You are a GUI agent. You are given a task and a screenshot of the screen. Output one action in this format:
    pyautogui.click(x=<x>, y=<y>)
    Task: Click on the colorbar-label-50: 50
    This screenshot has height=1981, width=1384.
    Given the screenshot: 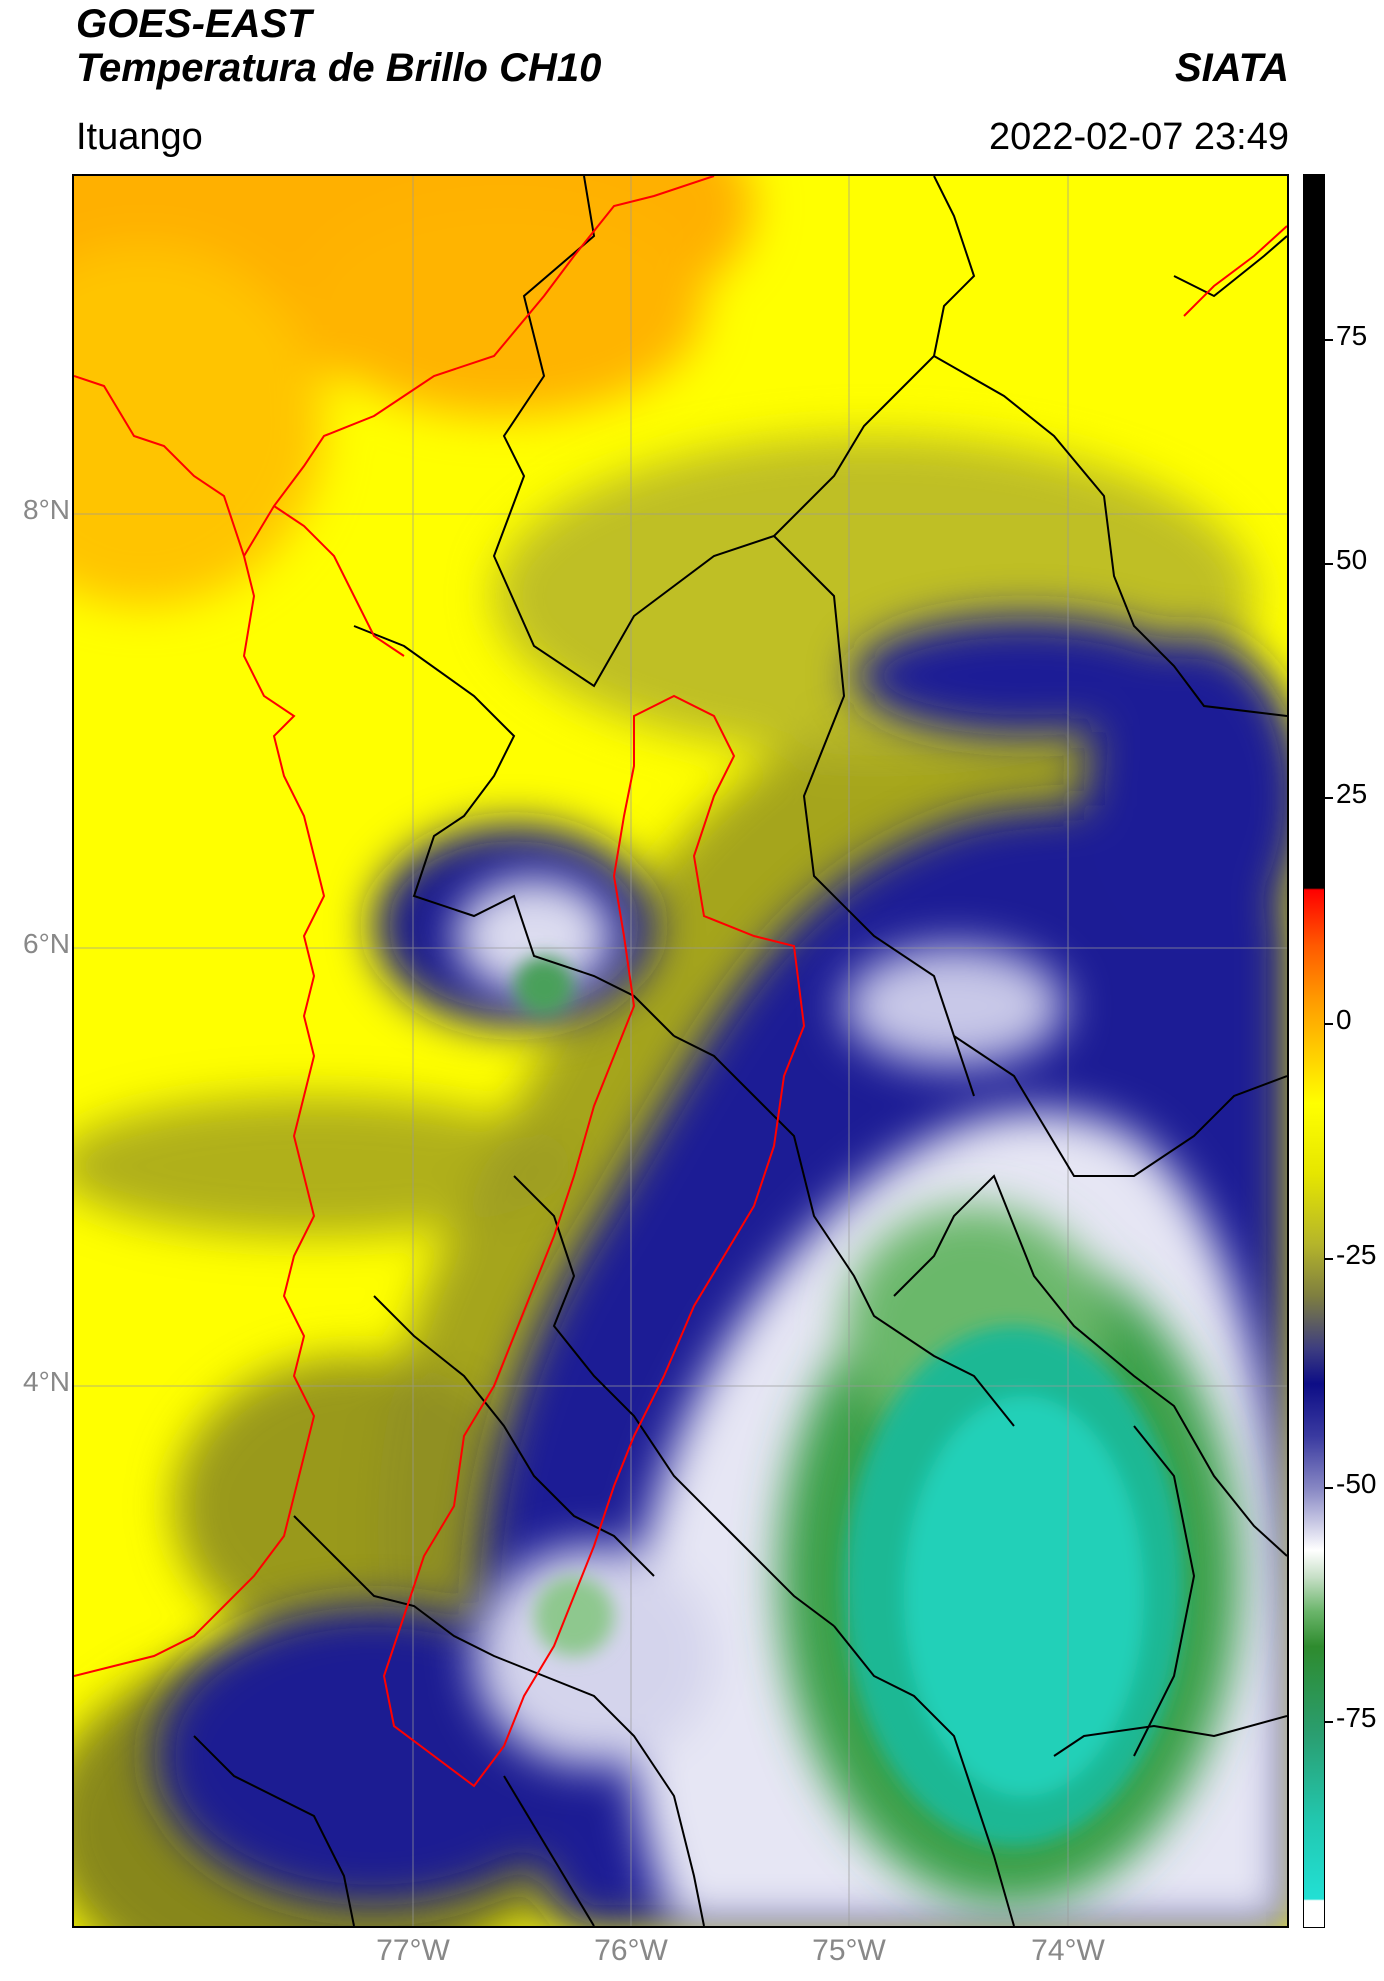 What is the action you would take?
    pyautogui.click(x=1352, y=559)
    